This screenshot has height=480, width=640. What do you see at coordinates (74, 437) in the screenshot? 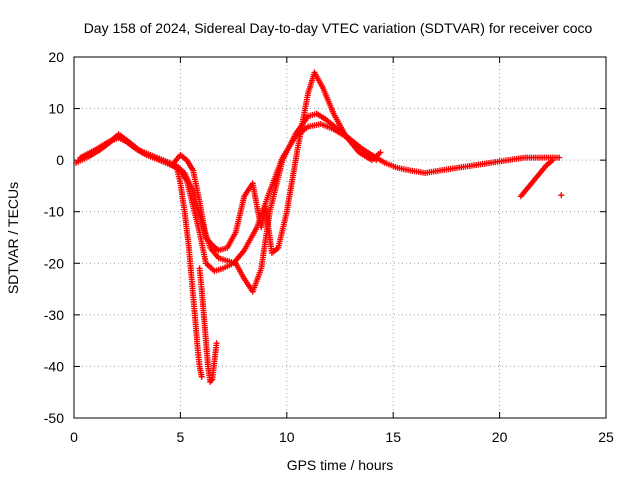
I see `x-tick-label: 0` at bounding box center [74, 437].